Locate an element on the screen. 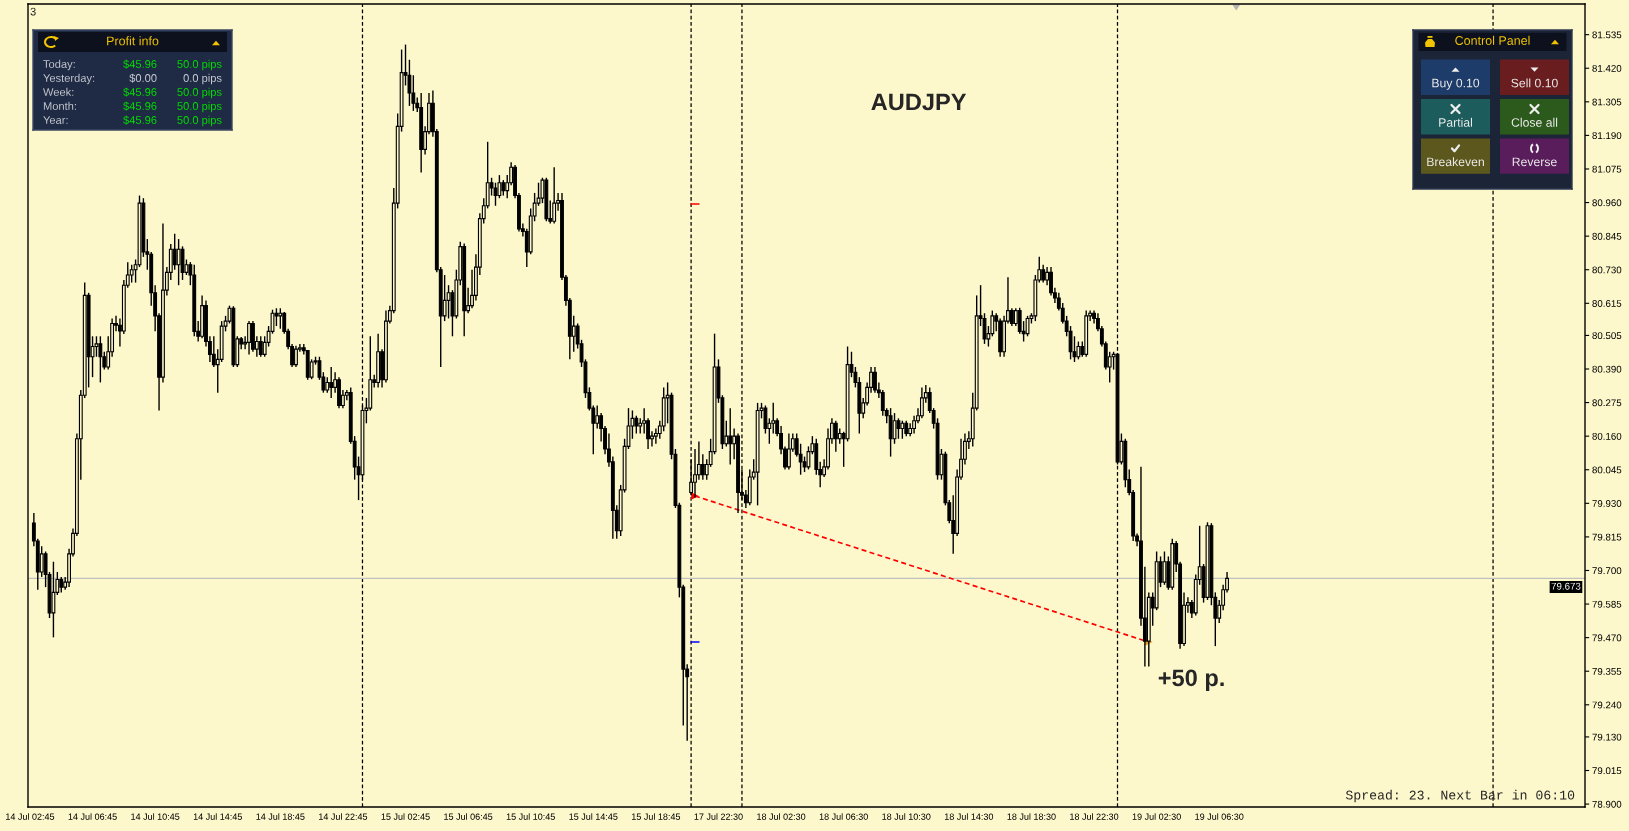  y-tick-label: 79.700 is located at coordinates (1607, 571).